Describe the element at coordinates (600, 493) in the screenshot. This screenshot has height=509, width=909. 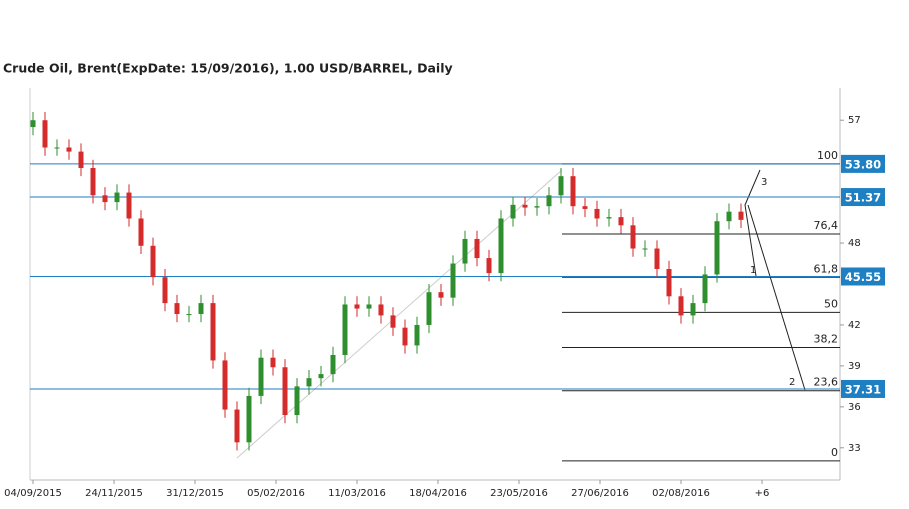
I see `x-tick-label: 27/06/2016` at that location.